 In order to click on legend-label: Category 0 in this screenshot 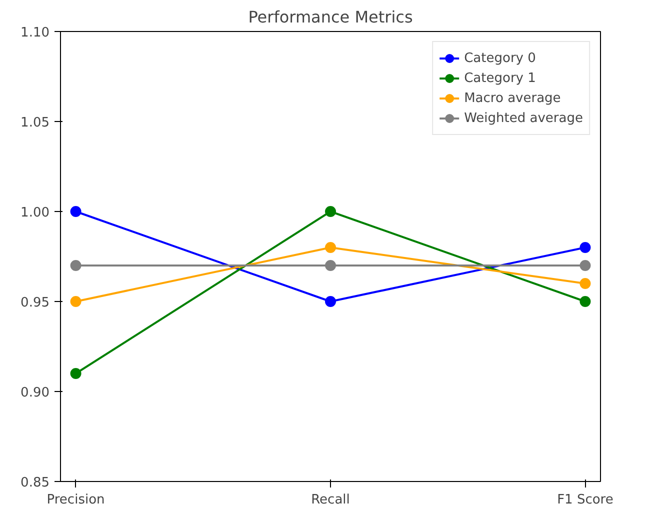, I will do `click(500, 58)`.